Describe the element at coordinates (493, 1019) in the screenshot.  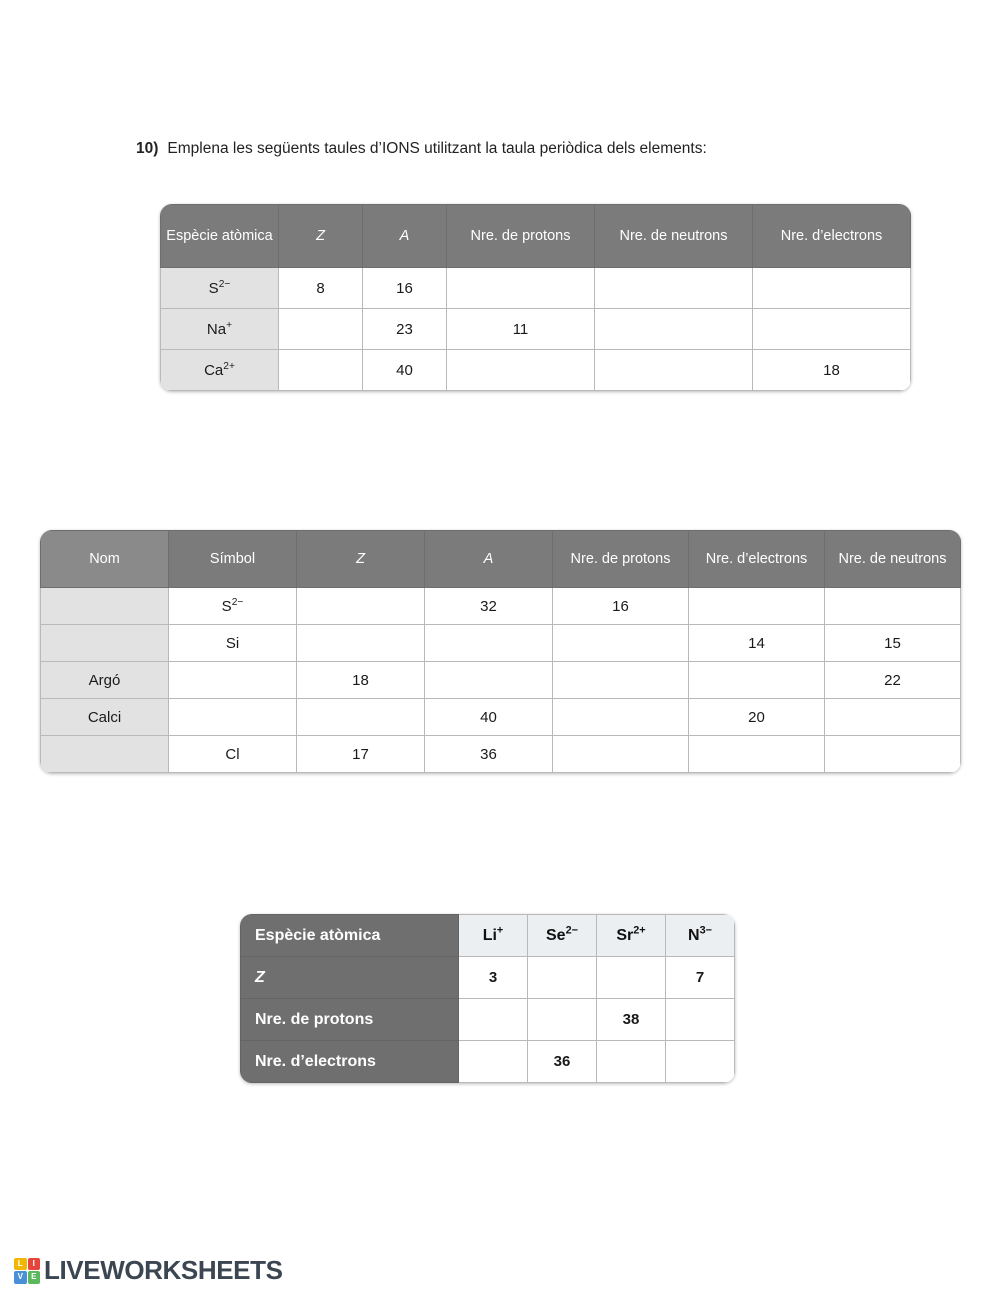
I see `table3-protons-li` at that location.